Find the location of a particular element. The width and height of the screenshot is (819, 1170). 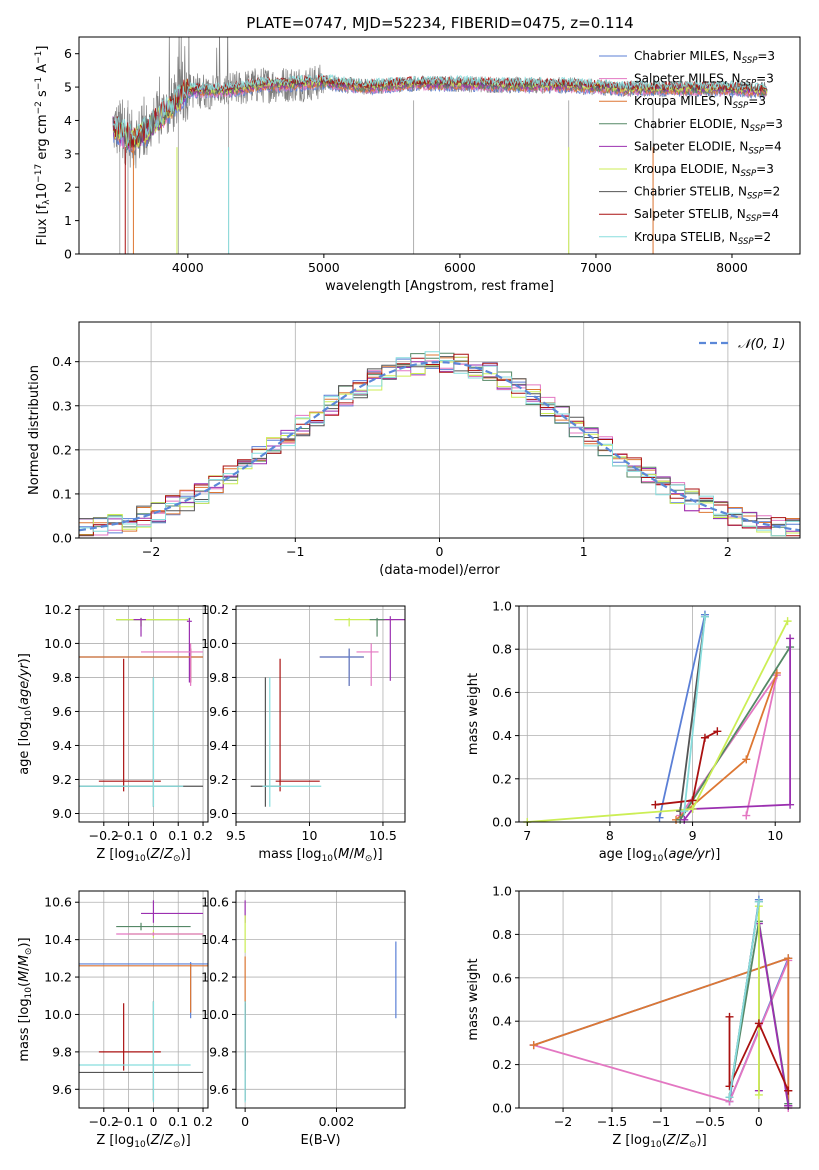

x-tick-label: −1 is located at coordinates (295, 551).